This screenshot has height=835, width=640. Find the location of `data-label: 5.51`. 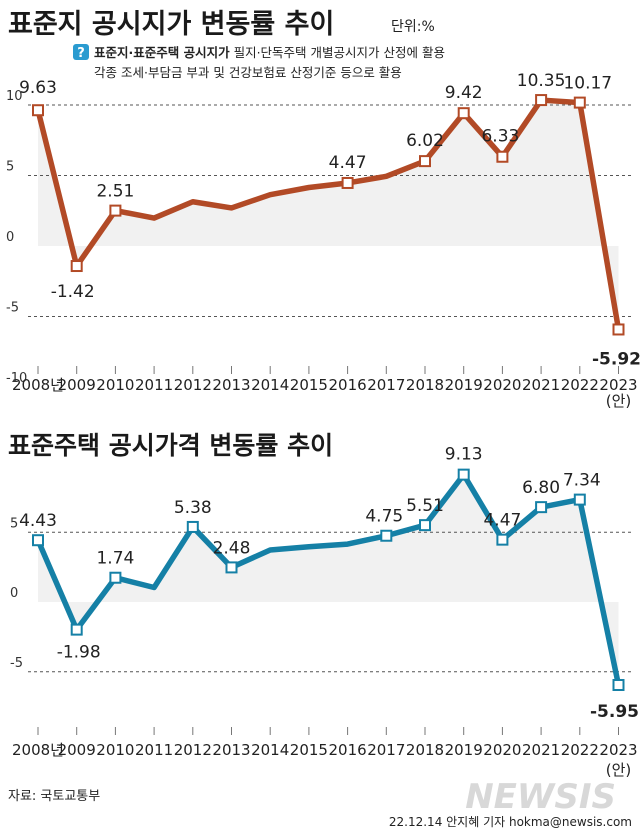

data-label: 5.51 is located at coordinates (425, 506).